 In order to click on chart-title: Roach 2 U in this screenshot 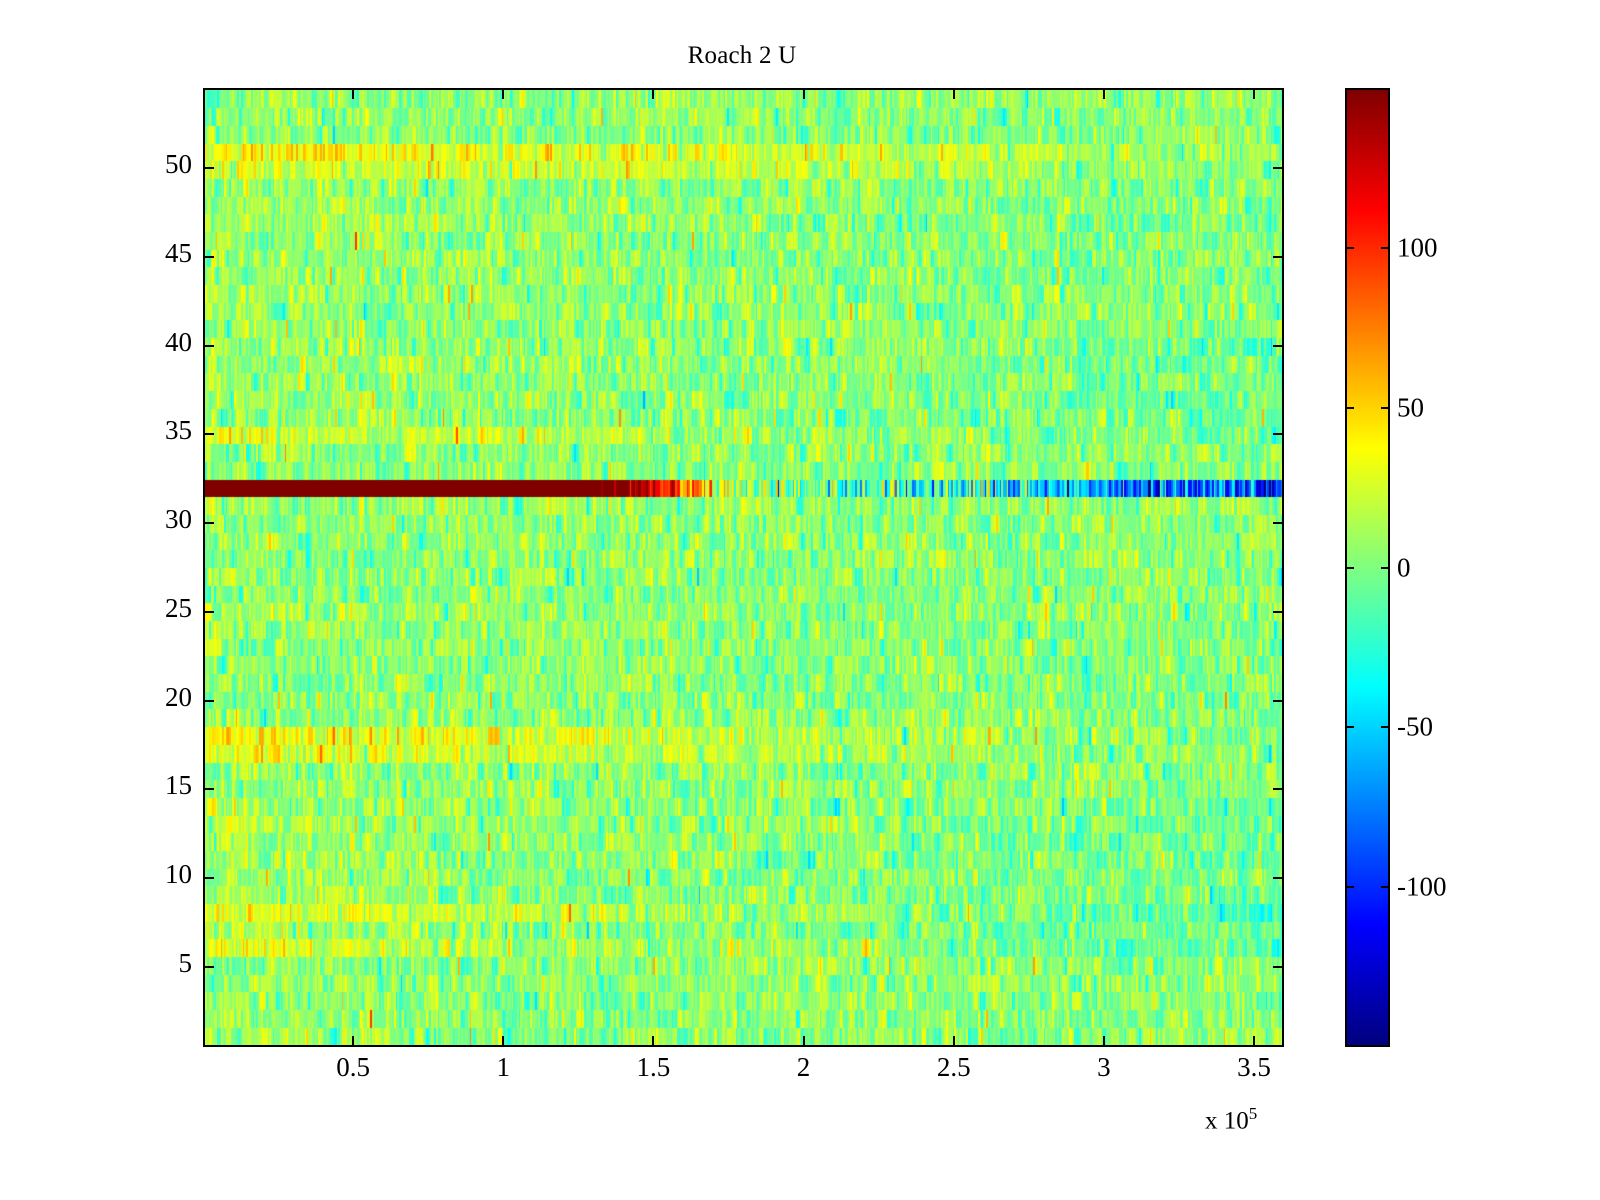, I will do `click(742, 55)`.